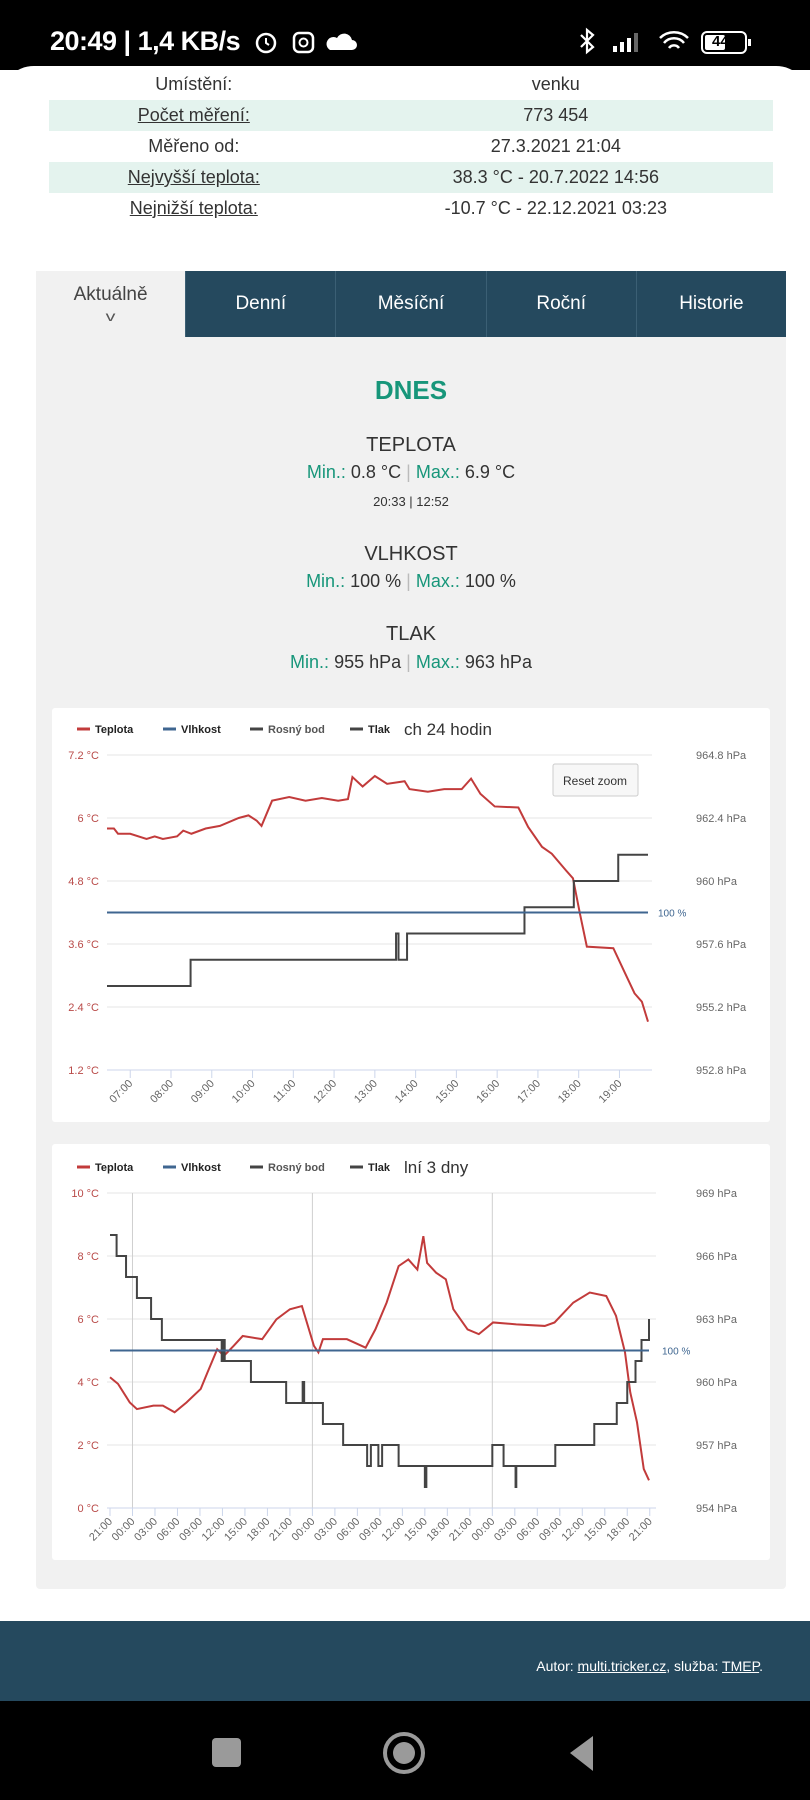  What do you see at coordinates (88, 1383) in the screenshot?
I see `temp-axis-label: 4 °C` at bounding box center [88, 1383].